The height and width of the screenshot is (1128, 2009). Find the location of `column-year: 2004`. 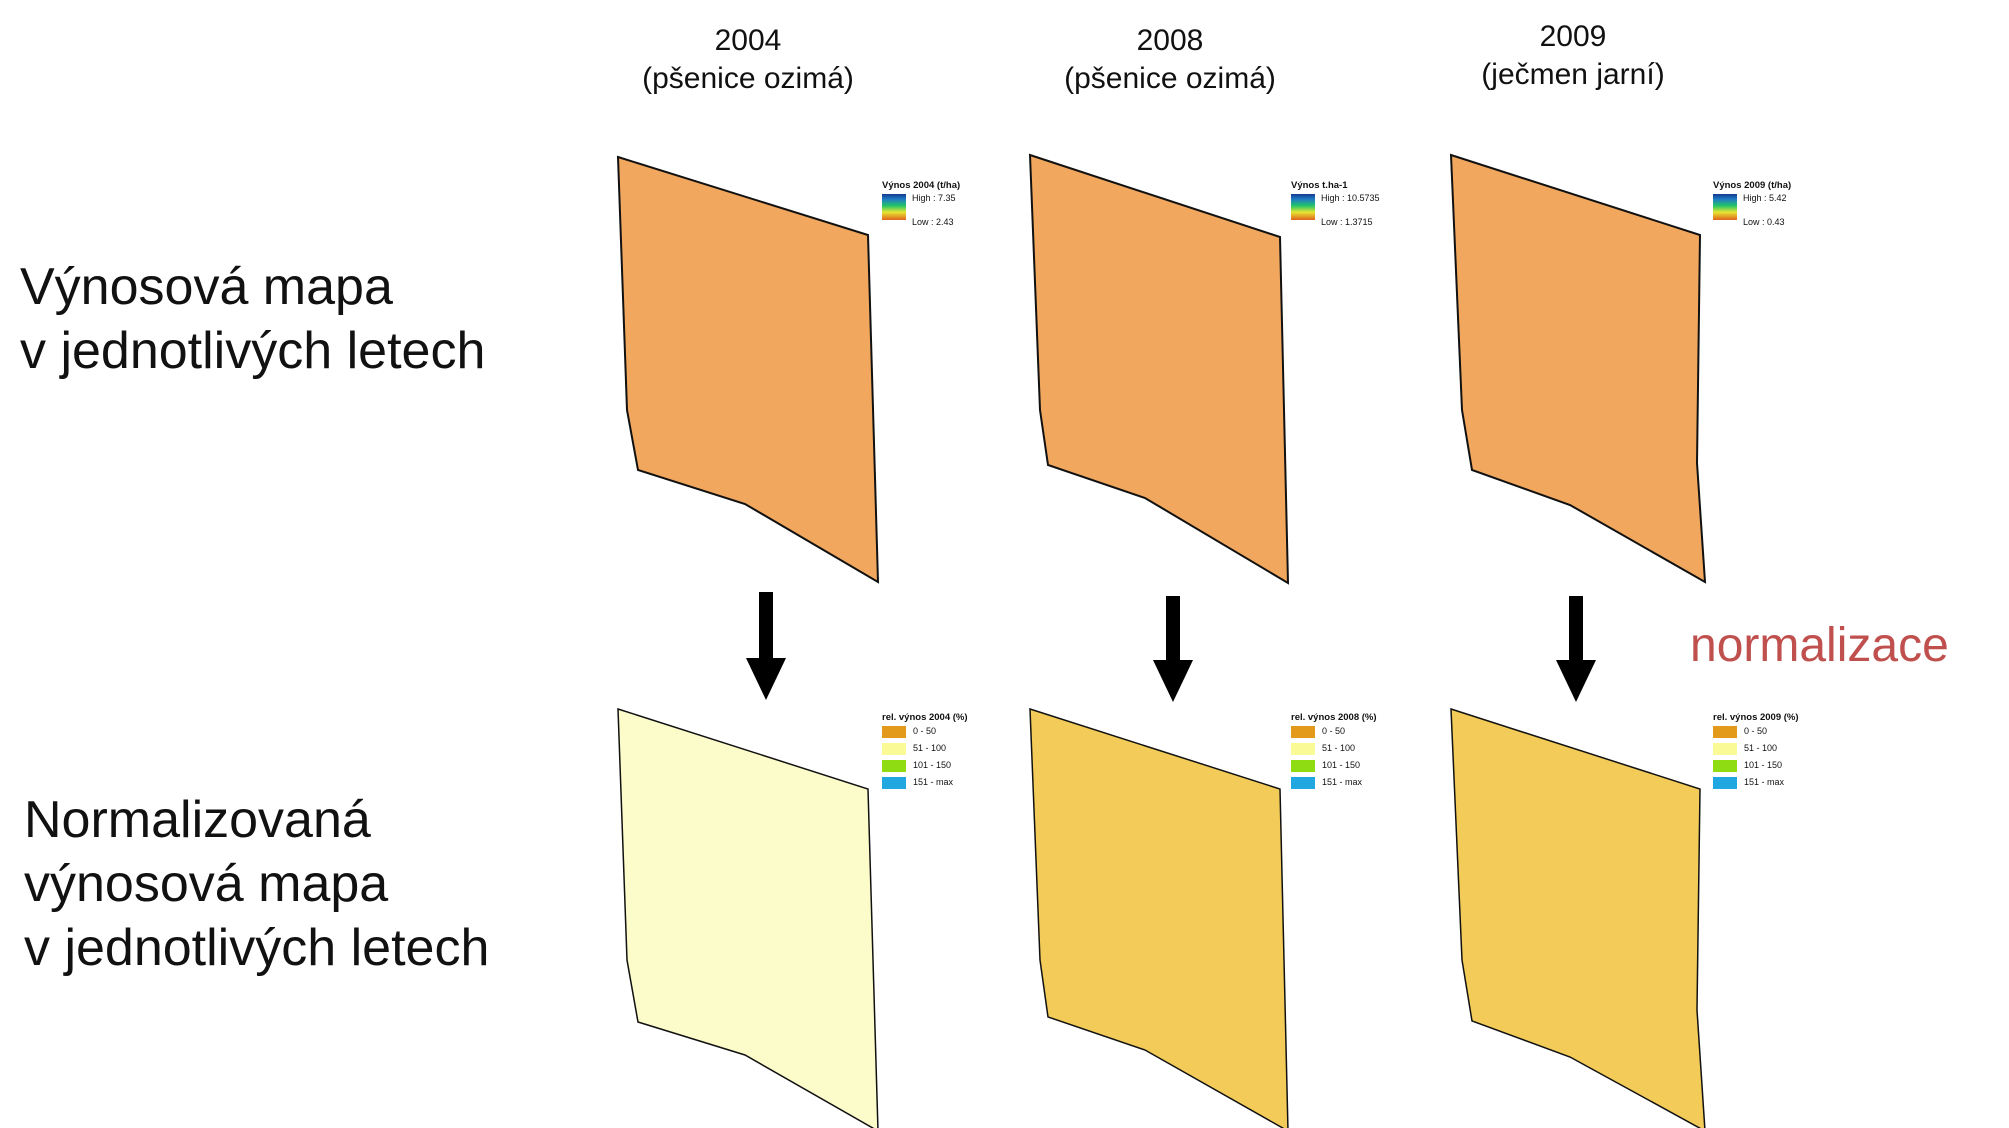

column-year: 2004 is located at coordinates (748, 40).